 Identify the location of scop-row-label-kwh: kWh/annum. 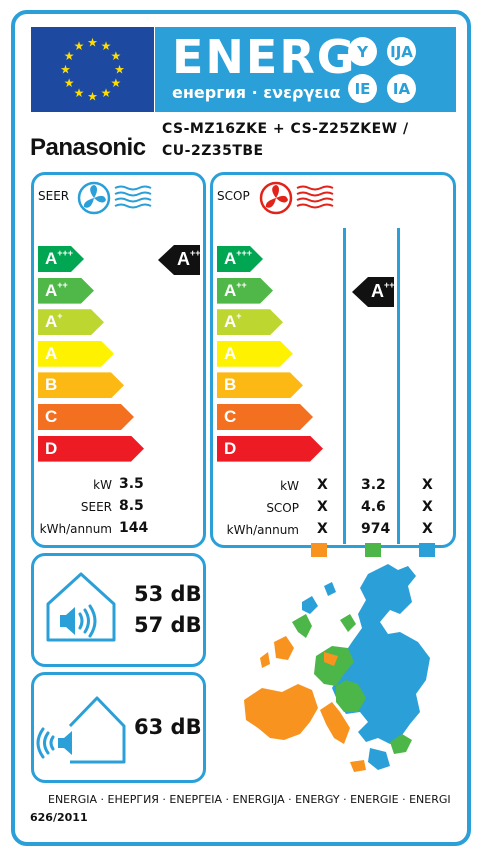
(262, 530).